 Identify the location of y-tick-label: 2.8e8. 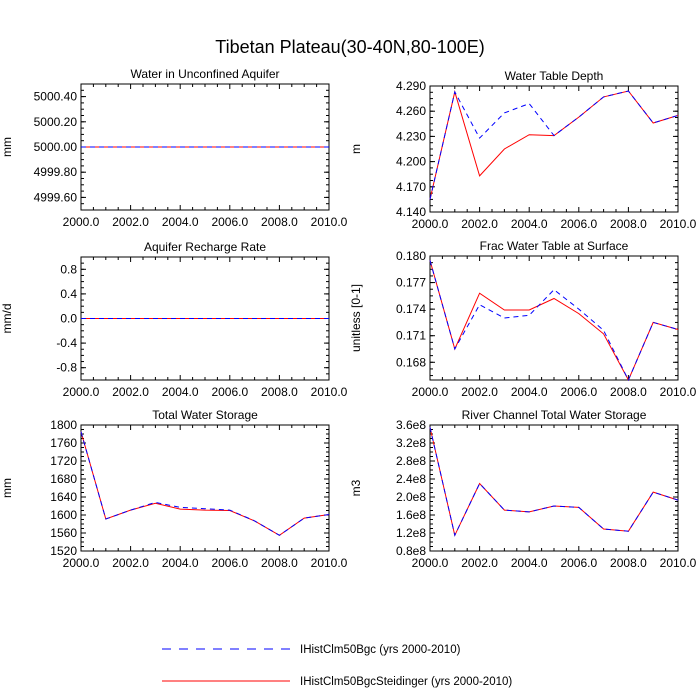
(411, 461).